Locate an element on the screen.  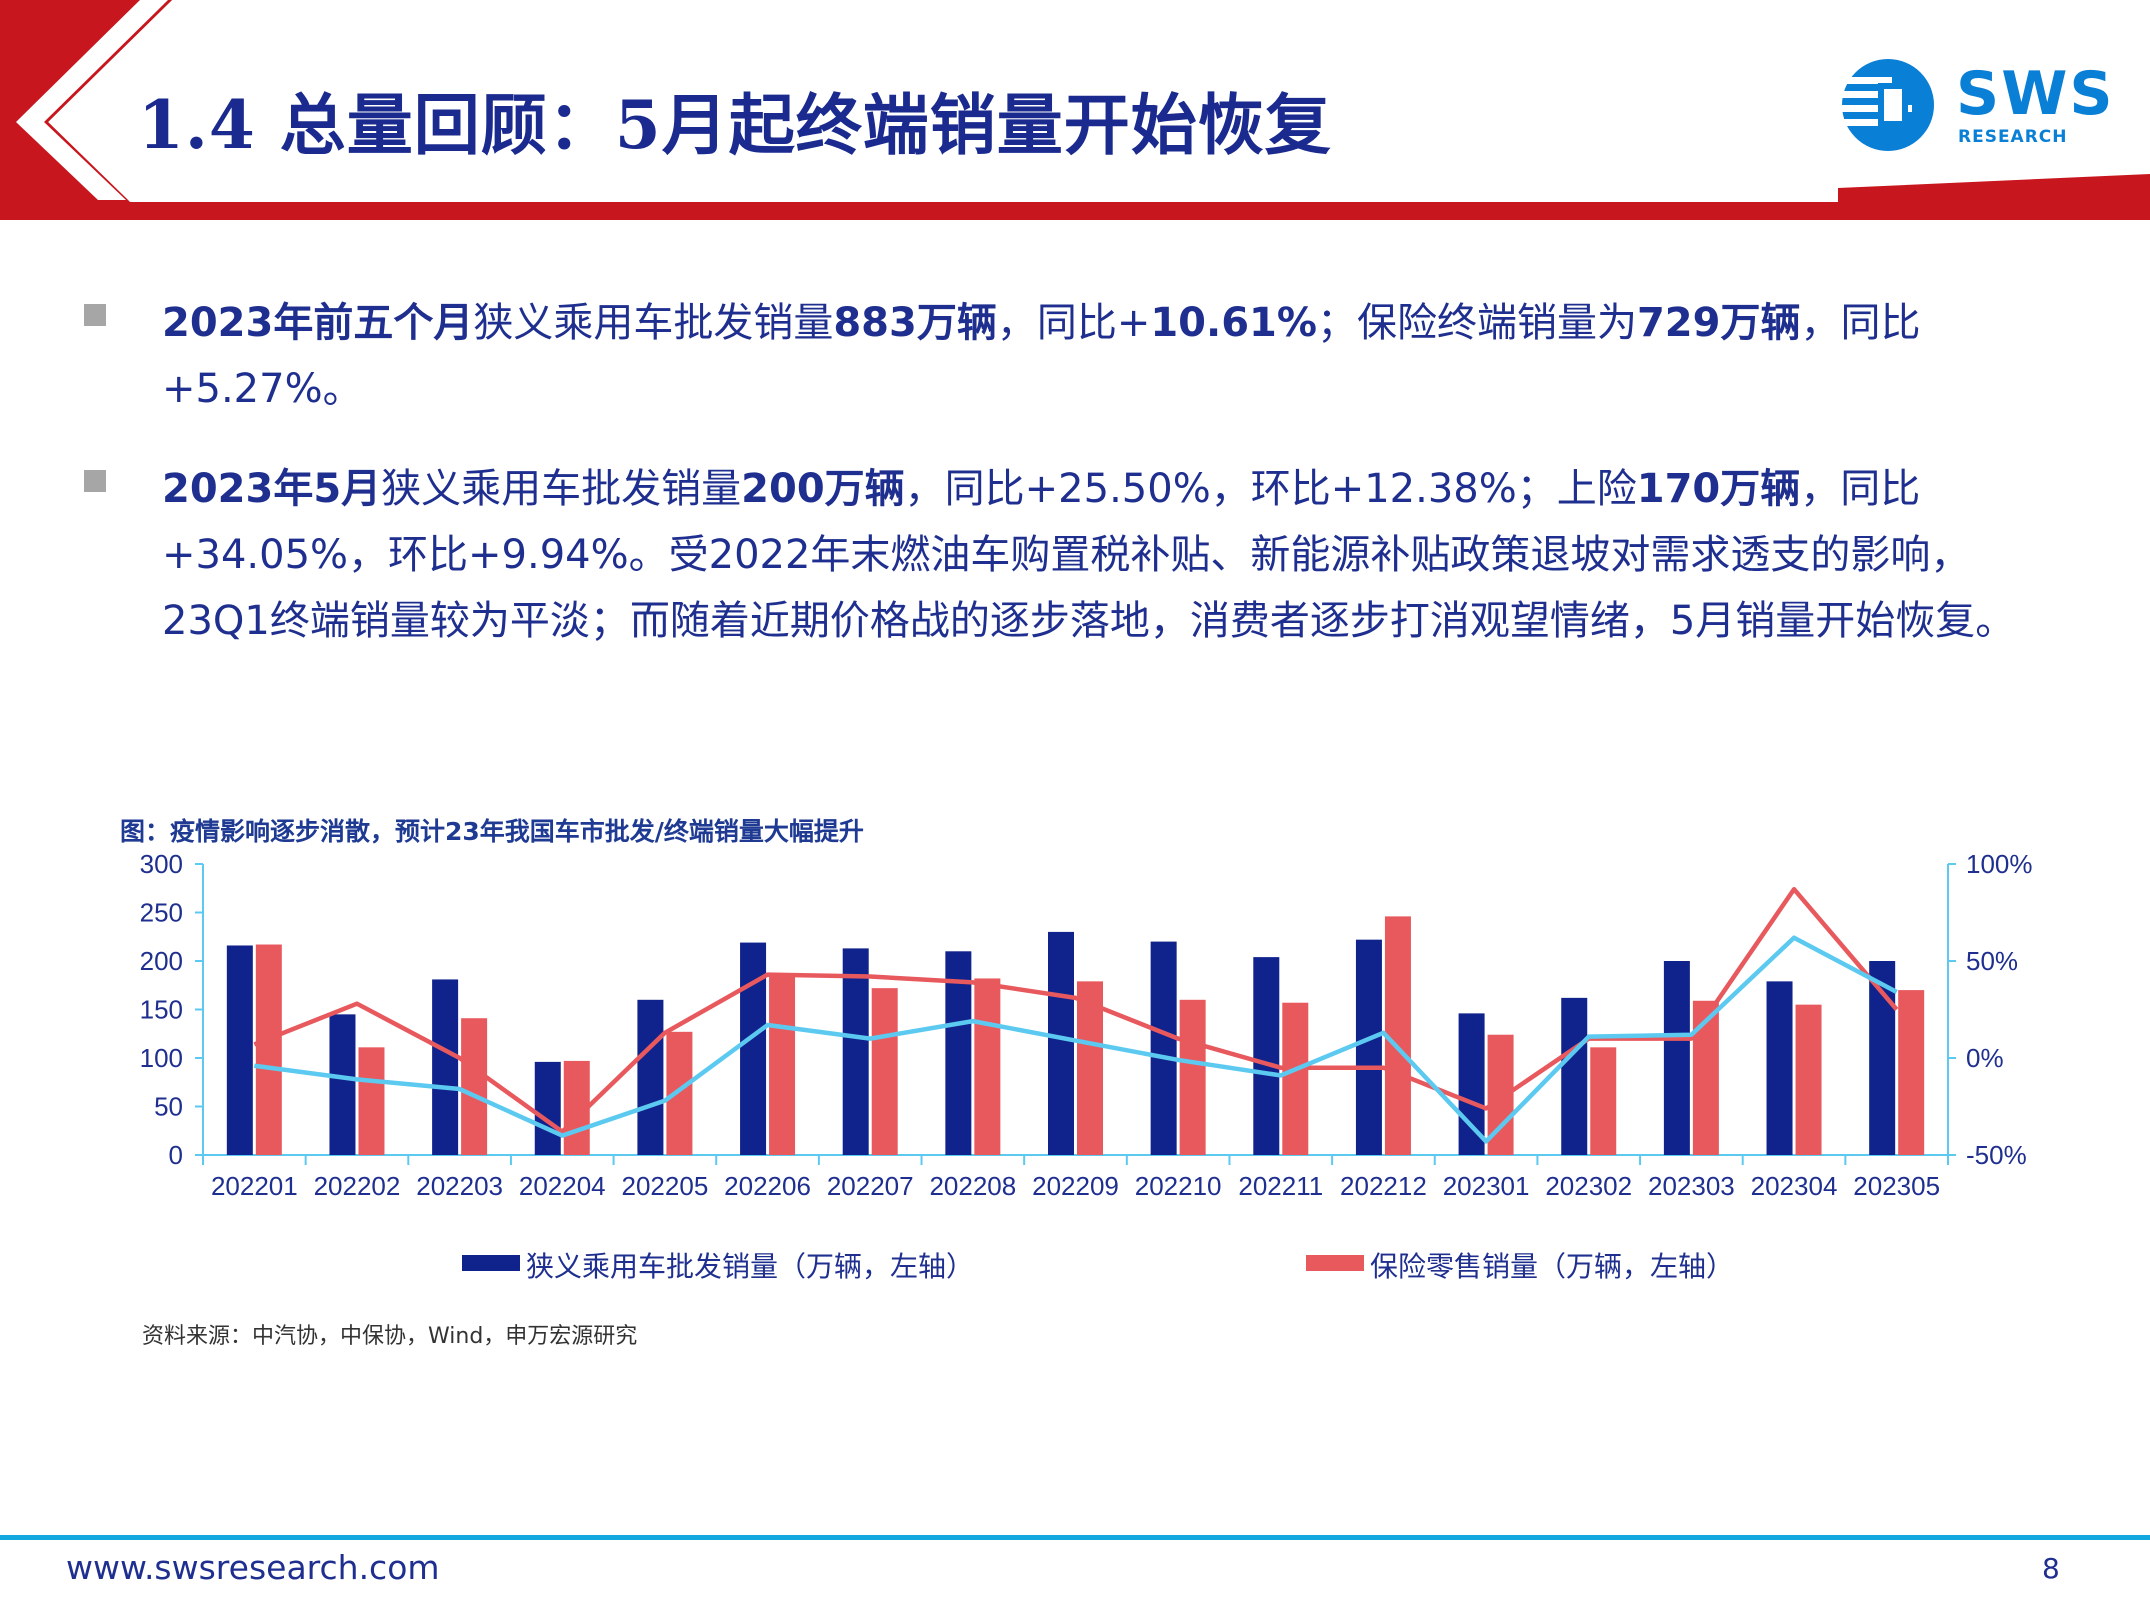
x-tick-label: 202301 is located at coordinates (1486, 1186).